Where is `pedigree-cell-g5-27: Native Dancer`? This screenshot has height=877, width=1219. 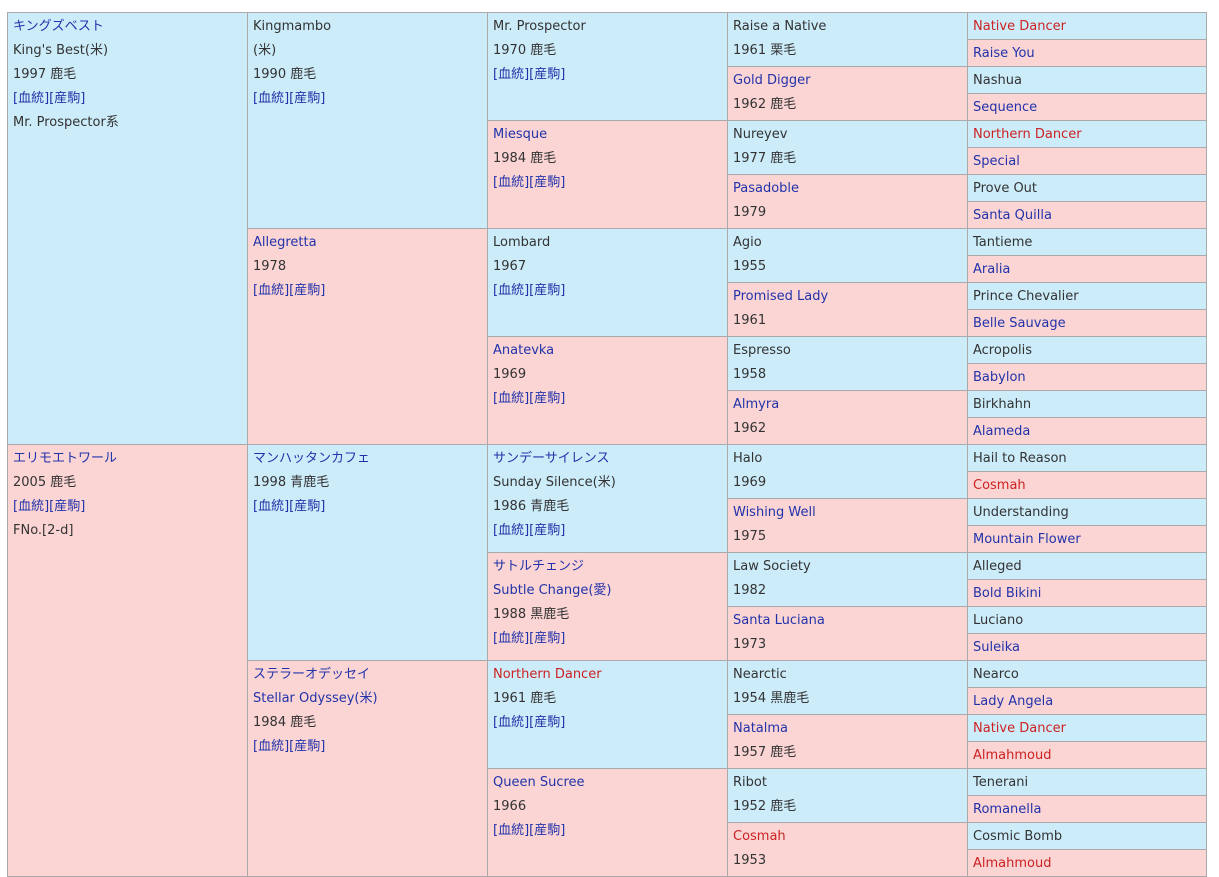
pedigree-cell-g5-27: Native Dancer is located at coordinates (1087, 728).